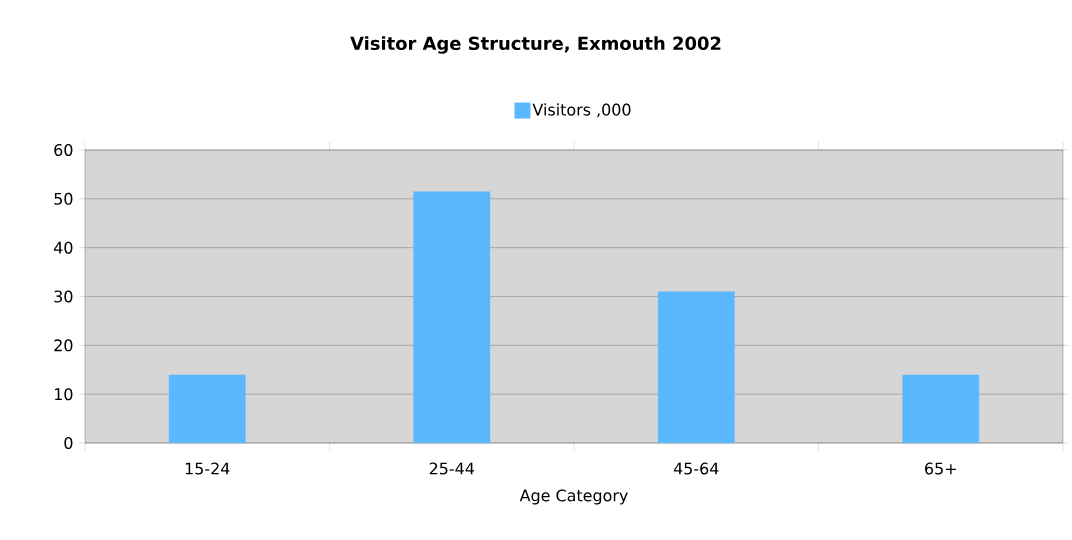  I want to click on y-tick-label: 50, so click(63, 198).